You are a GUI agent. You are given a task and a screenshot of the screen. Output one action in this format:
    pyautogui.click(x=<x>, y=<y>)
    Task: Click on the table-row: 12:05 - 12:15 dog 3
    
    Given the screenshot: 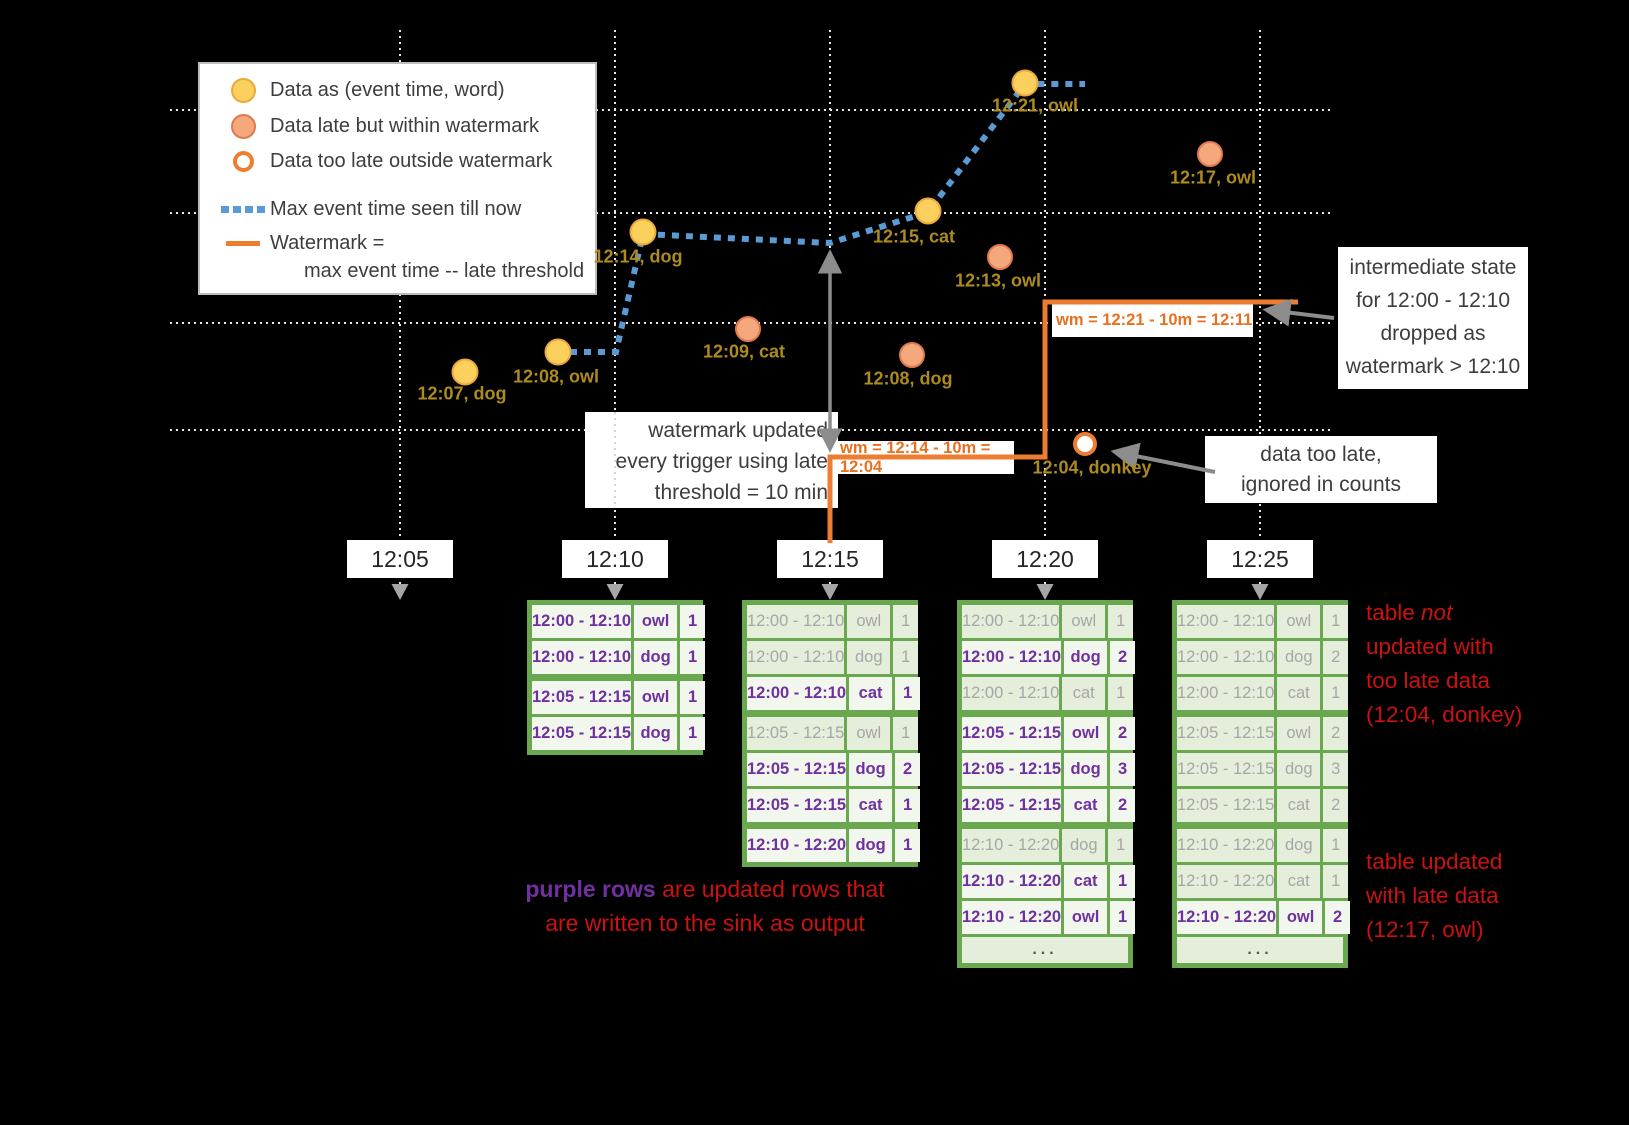 What is the action you would take?
    pyautogui.click(x=1049, y=769)
    